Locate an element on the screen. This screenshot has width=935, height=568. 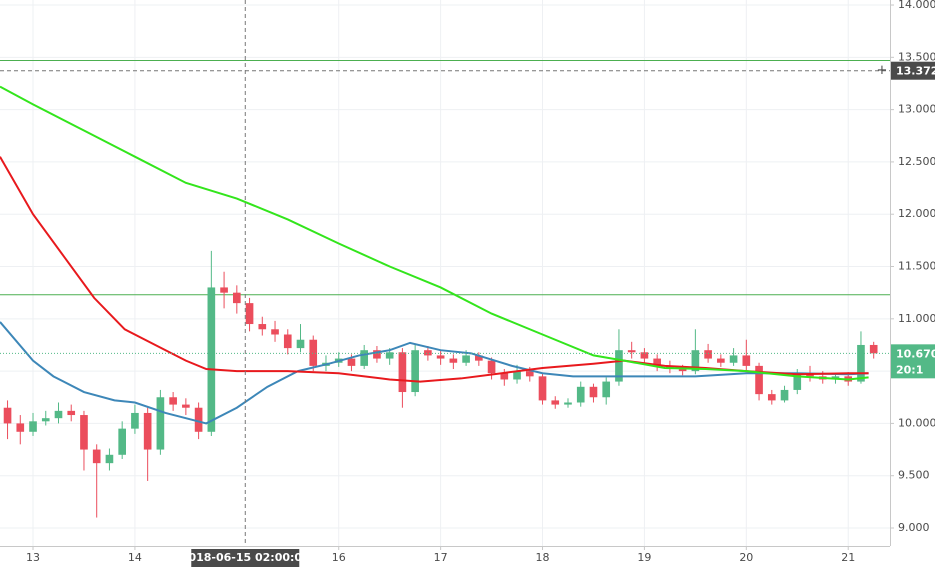
crosshair-x-label: 2018-06-15 02:00:00 is located at coordinates (245, 557).